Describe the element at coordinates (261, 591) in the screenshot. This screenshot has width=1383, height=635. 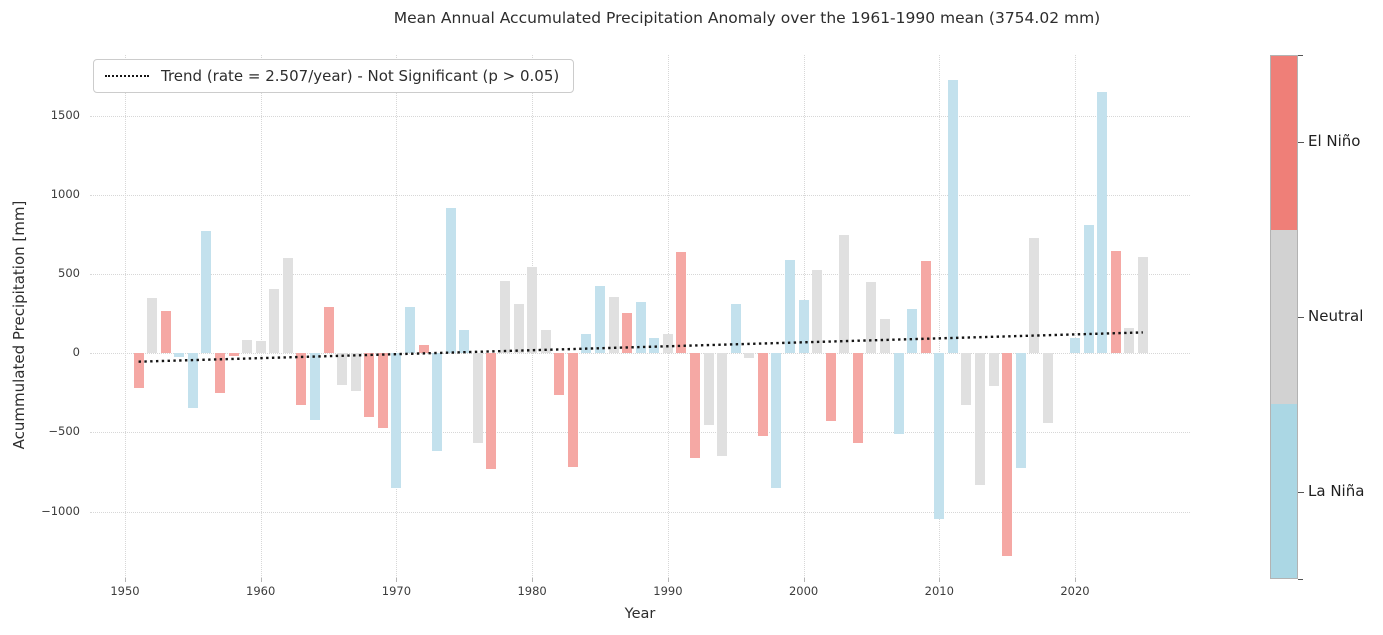
I see `x-tick-label: 1960` at that location.